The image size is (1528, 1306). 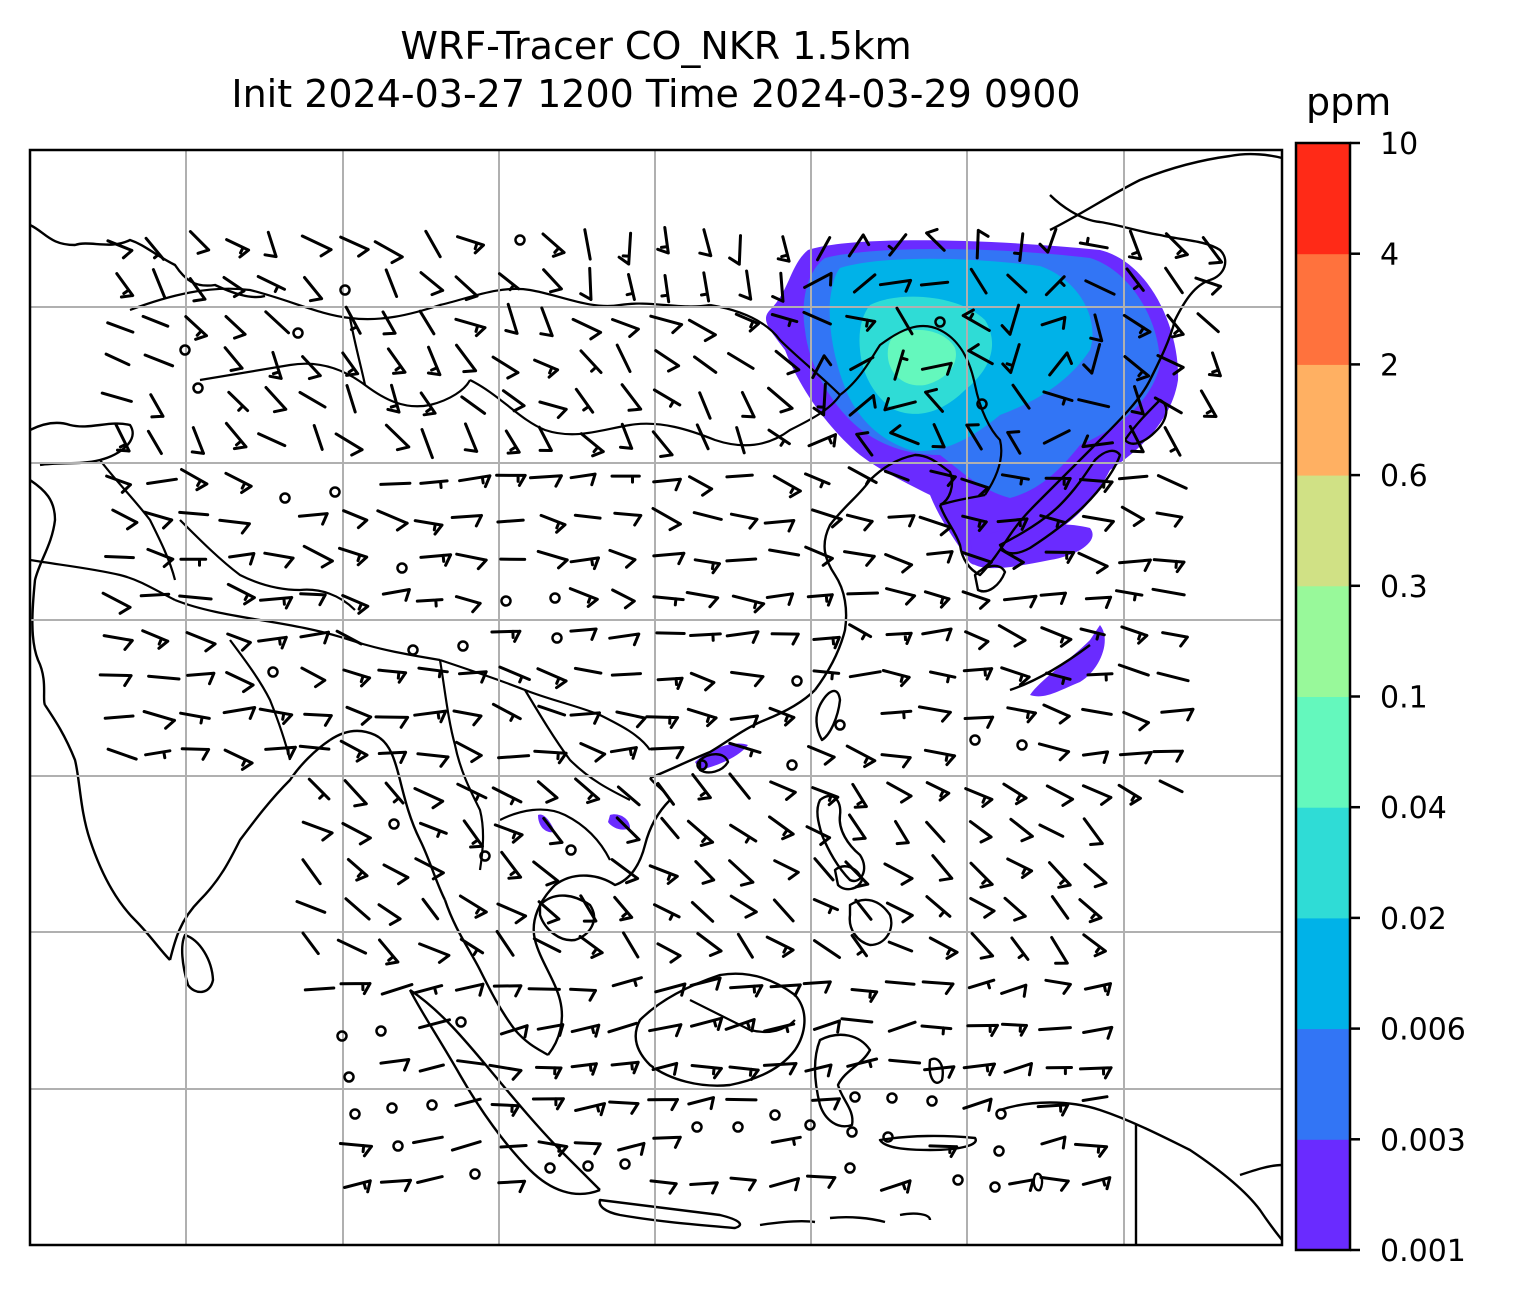 What do you see at coordinates (1165, 192) in the screenshot?
I see `coast-kamchatka` at bounding box center [1165, 192].